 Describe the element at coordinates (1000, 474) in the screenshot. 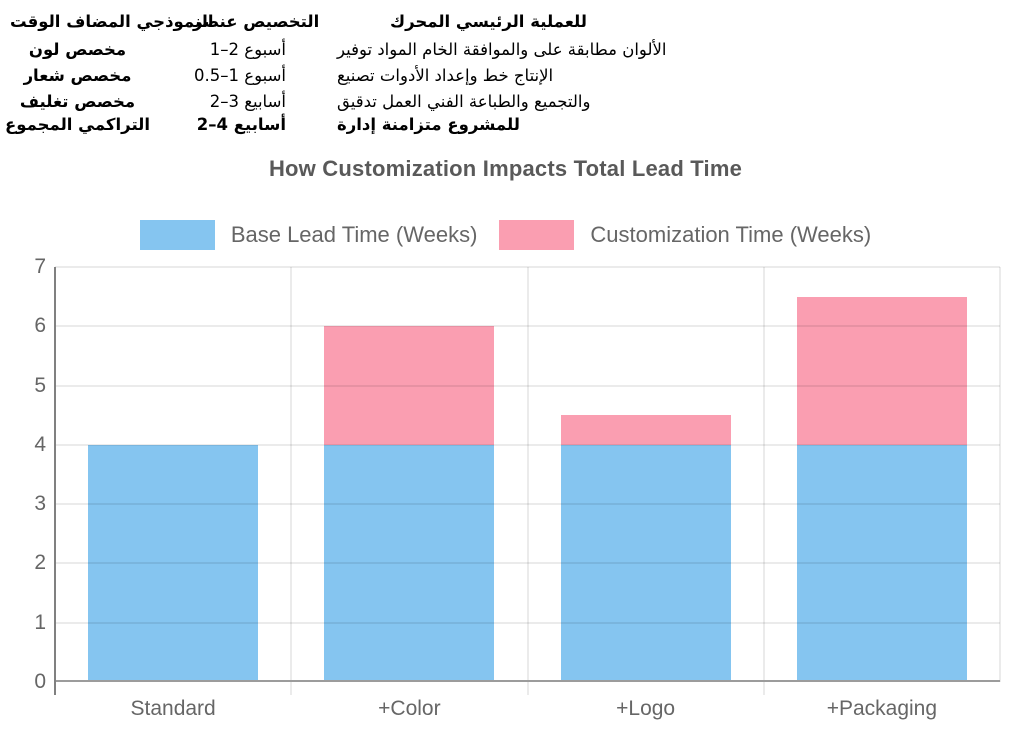

I see `plot-right-border` at that location.